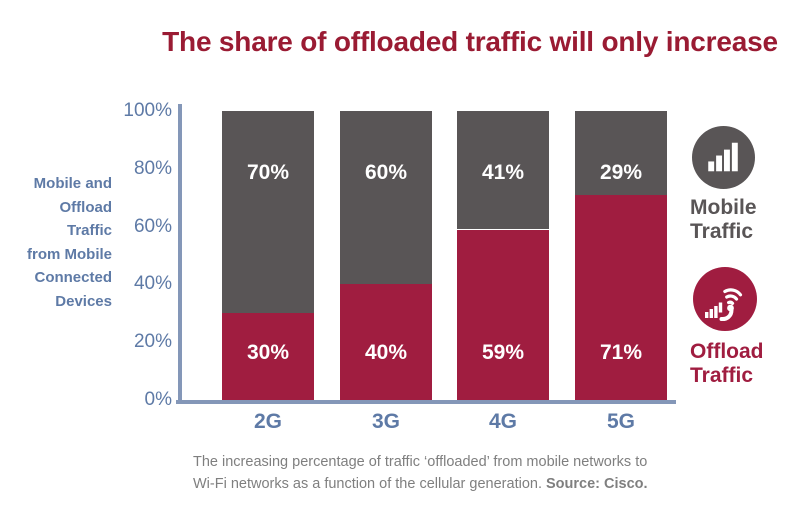  What do you see at coordinates (268, 212) in the screenshot?
I see `segment-mobile-2G` at bounding box center [268, 212].